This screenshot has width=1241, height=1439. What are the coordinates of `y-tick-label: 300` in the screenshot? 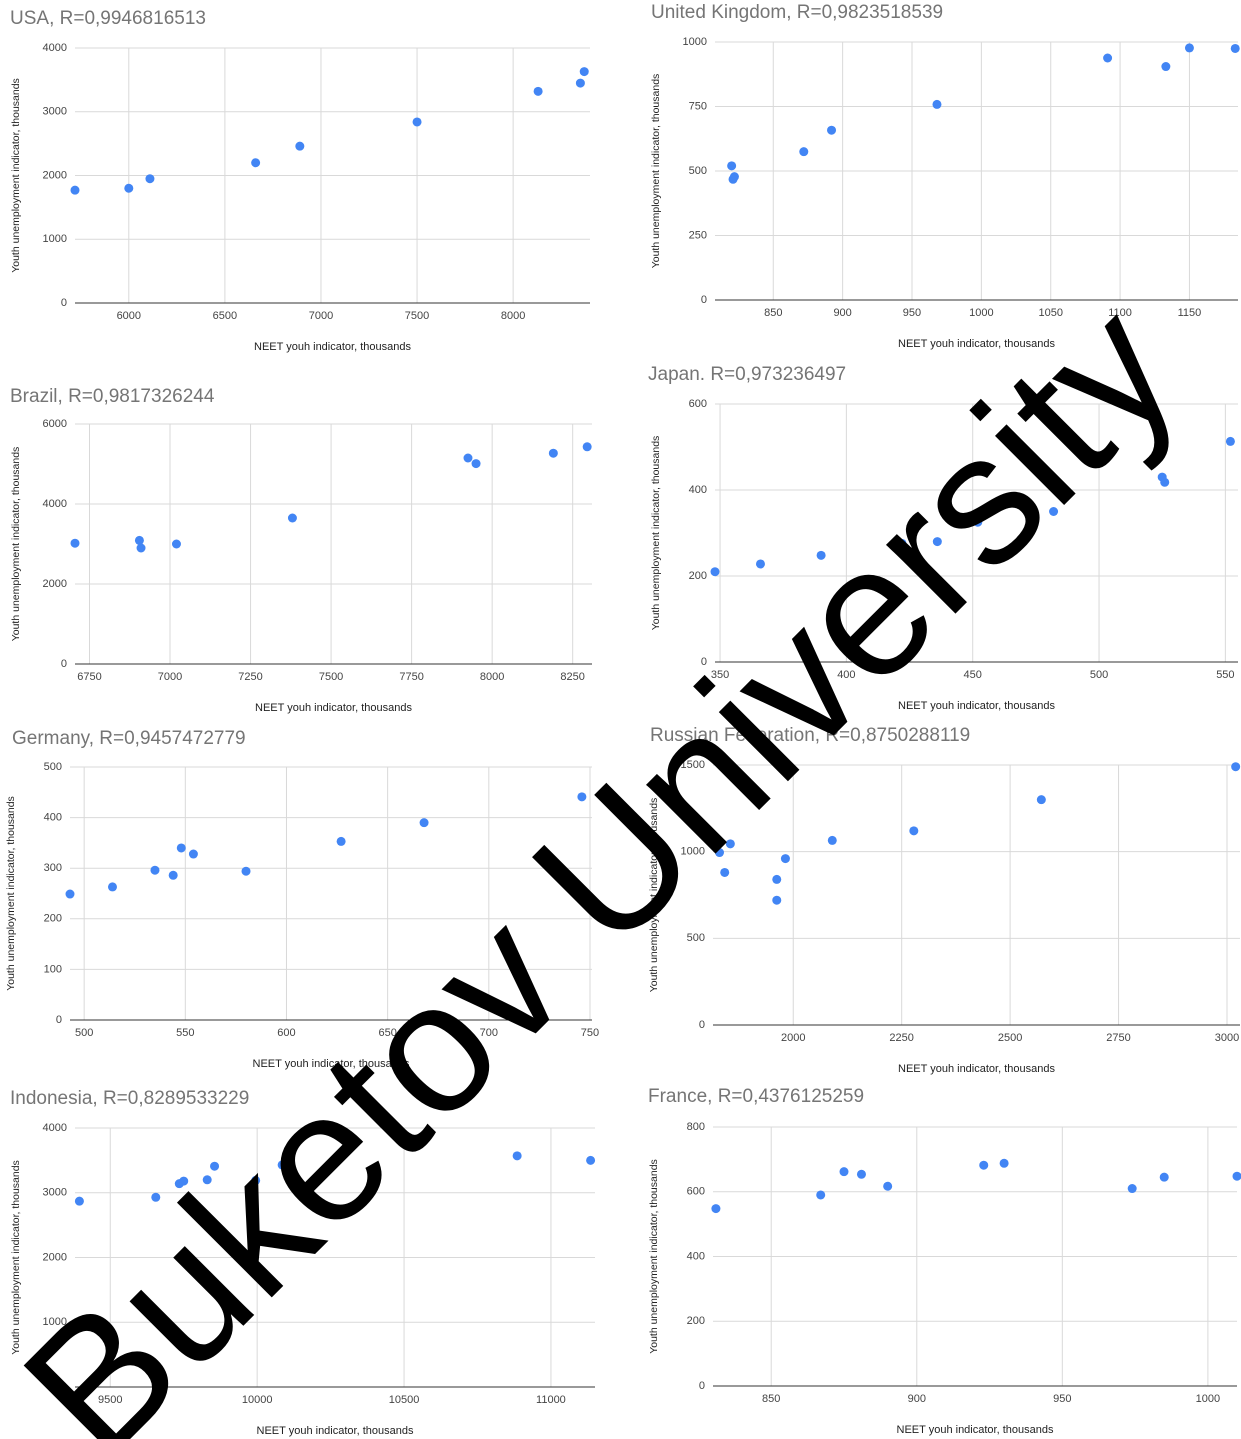 It's located at (53, 868).